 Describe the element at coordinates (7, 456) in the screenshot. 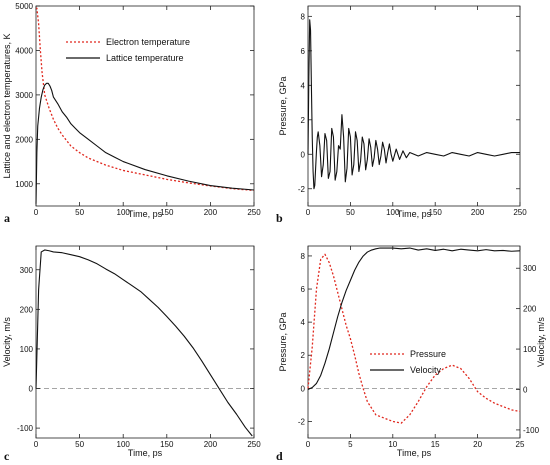

I see `panel-letter: c` at that location.